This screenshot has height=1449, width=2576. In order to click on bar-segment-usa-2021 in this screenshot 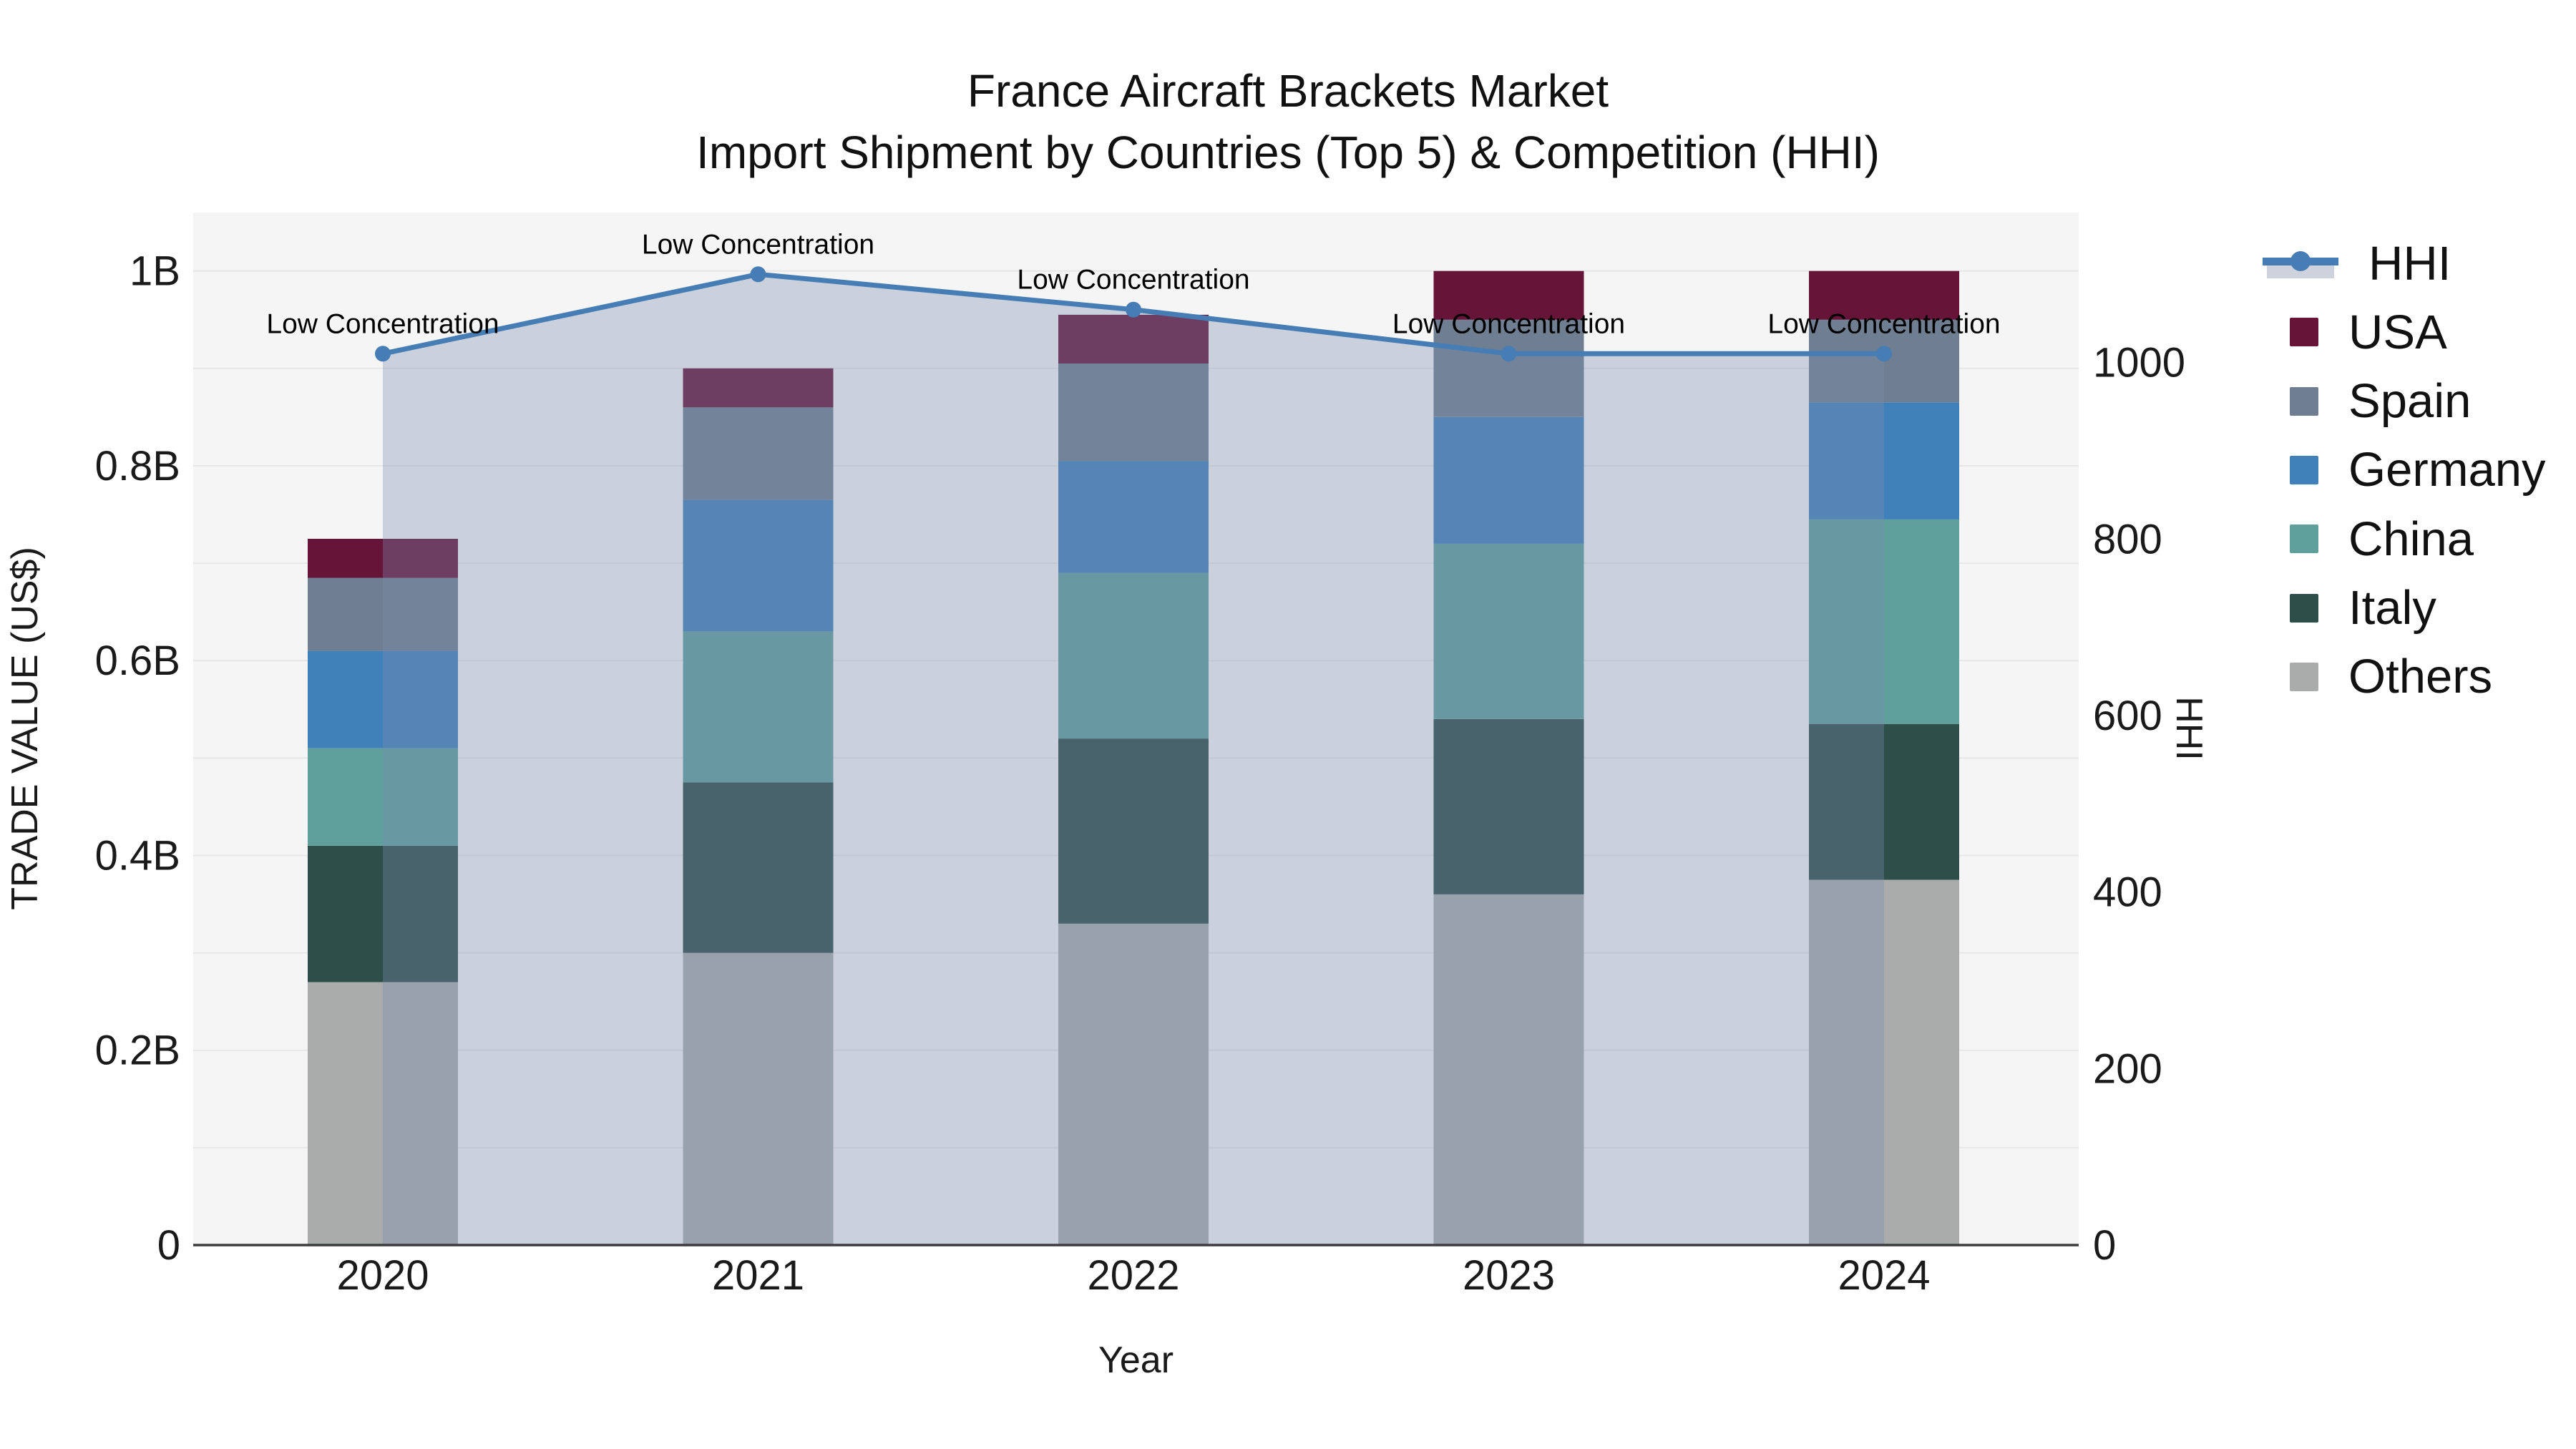, I will do `click(758, 388)`.